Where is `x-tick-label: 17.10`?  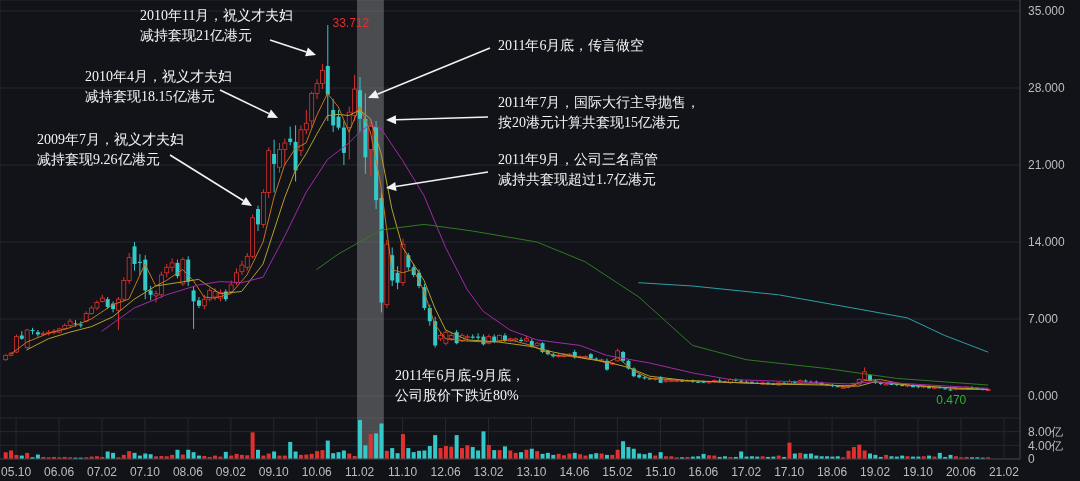
x-tick-label: 17.10 is located at coordinates (789, 471).